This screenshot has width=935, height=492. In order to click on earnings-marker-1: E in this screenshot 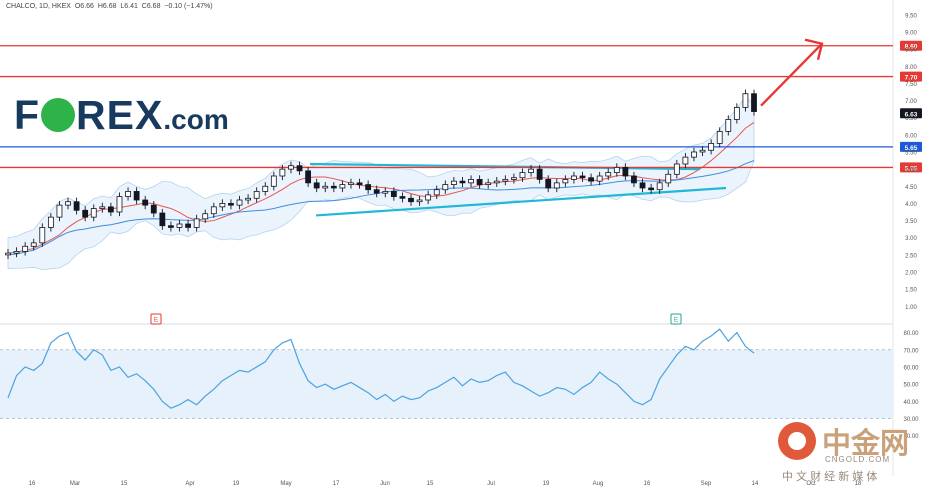, I will do `click(676, 320)`.